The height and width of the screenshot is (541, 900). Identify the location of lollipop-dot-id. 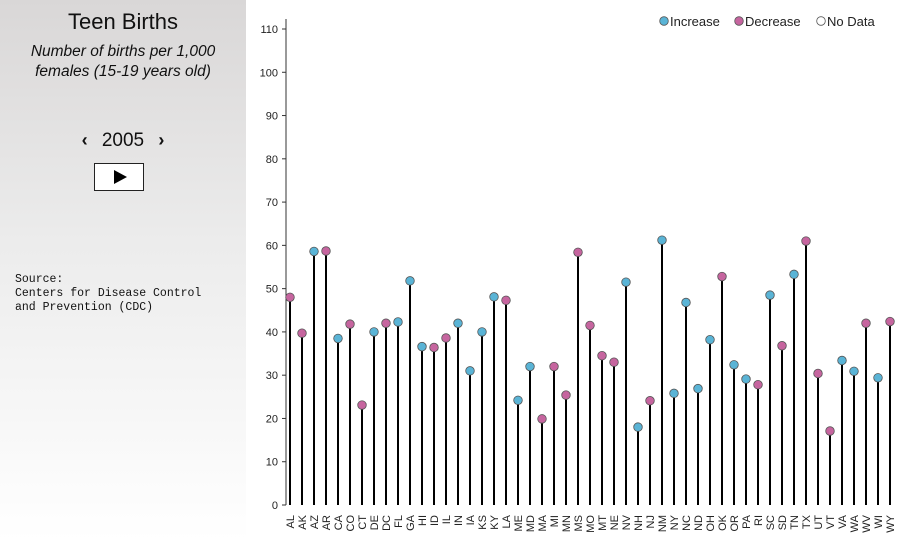
(434, 347).